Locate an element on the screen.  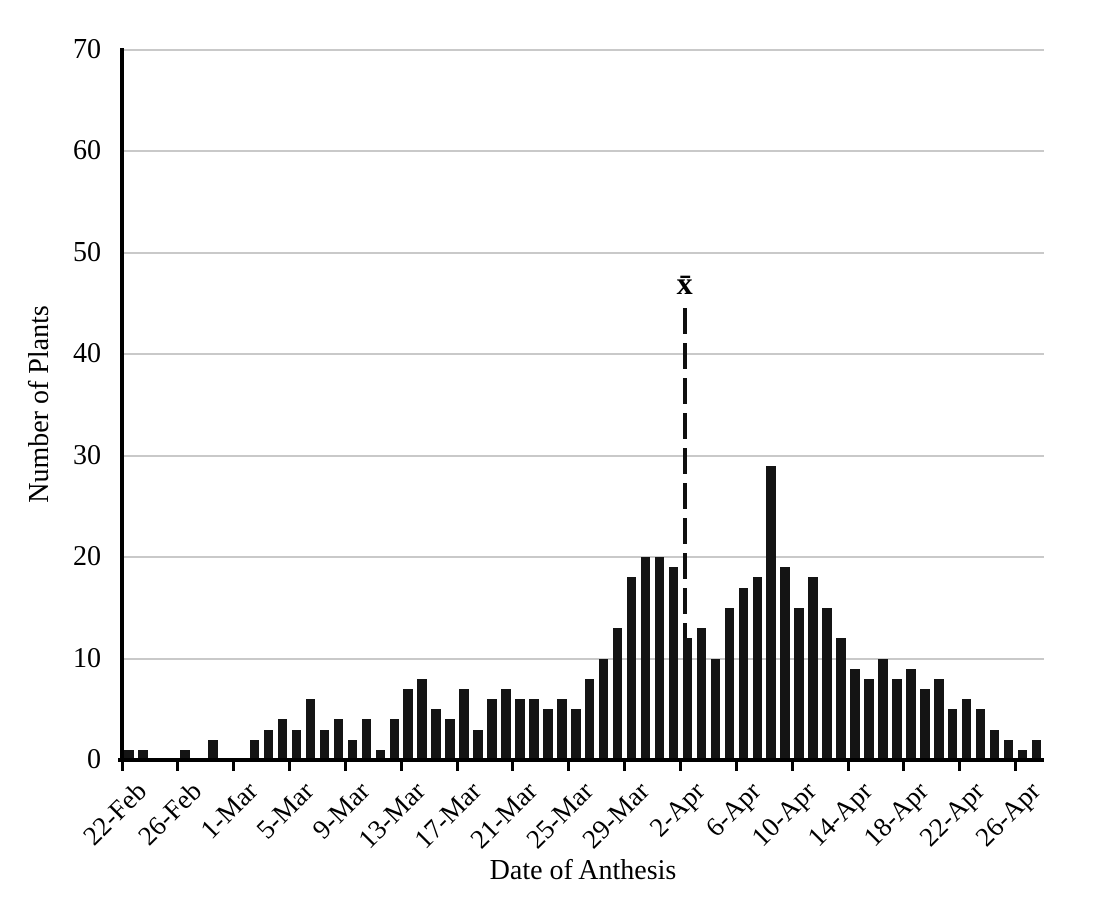
x-axis-title: Date of Anthesis is located at coordinates (583, 870).